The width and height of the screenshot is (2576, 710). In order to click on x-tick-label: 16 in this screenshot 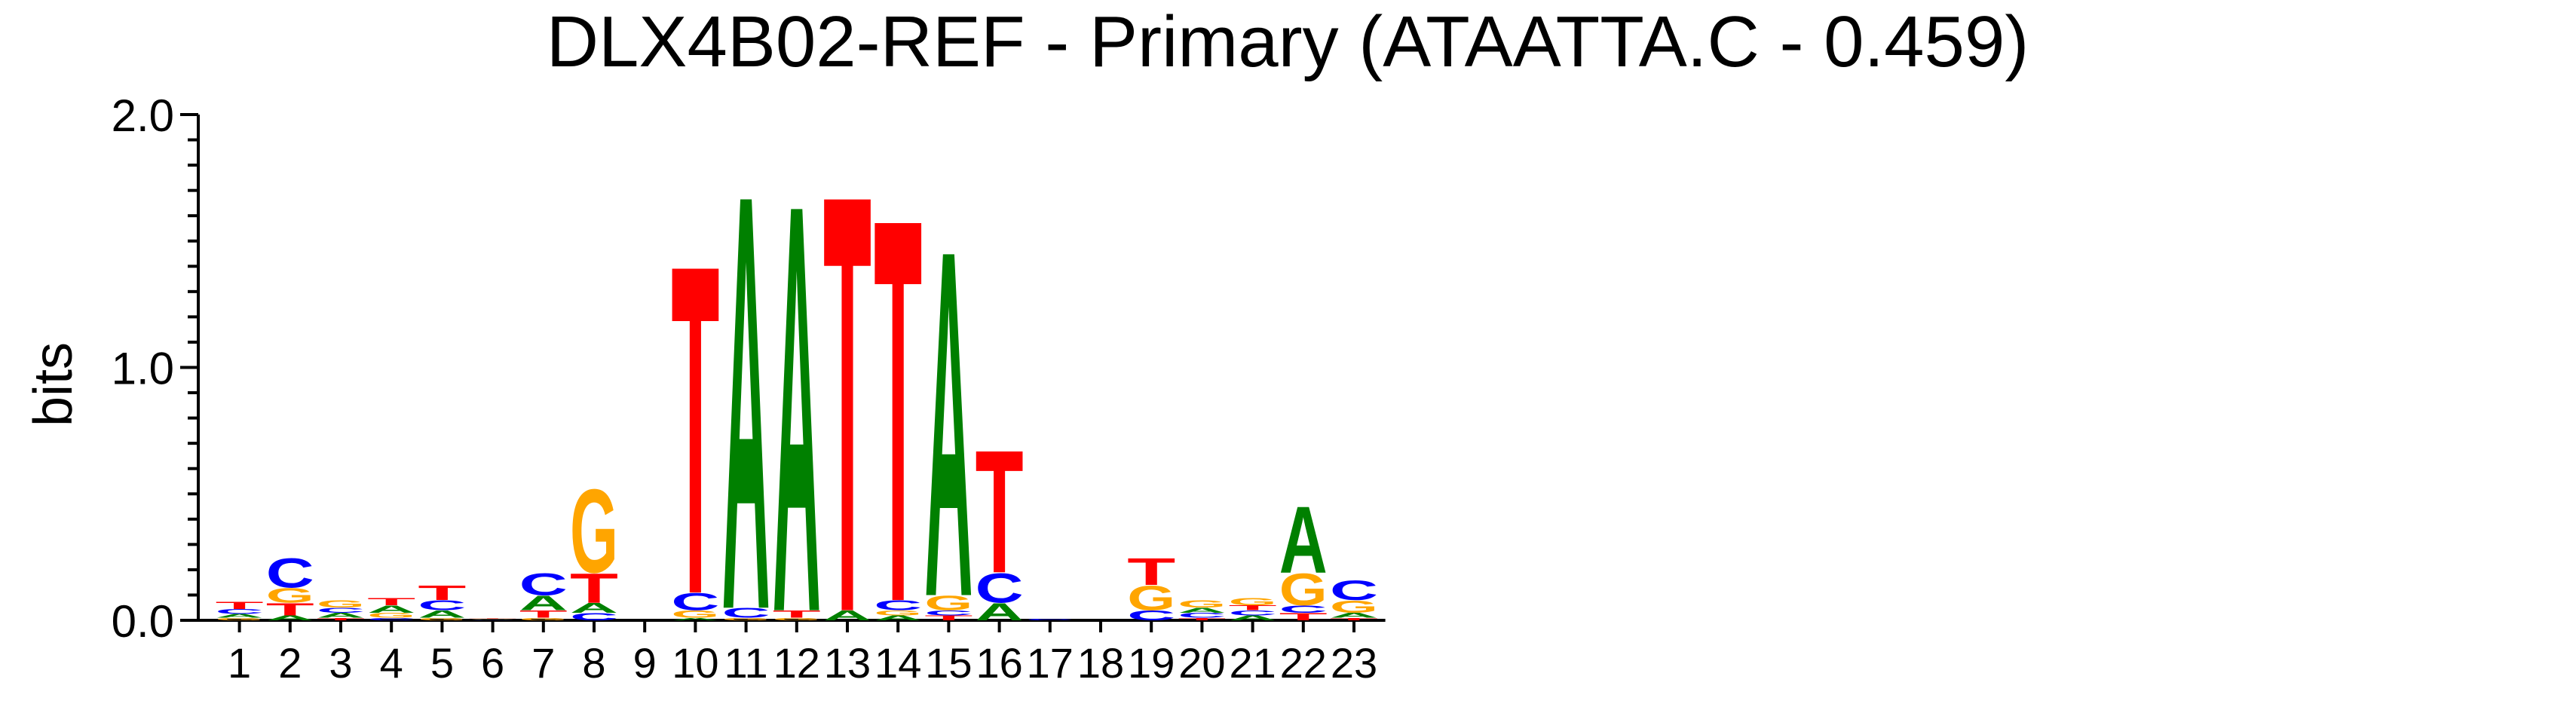, I will do `click(999, 663)`.